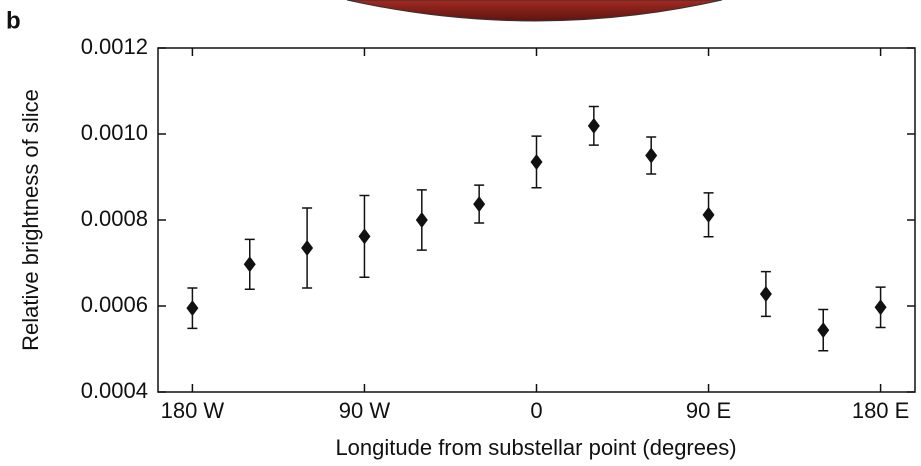 This screenshot has height=466, width=921. Describe the element at coordinates (534, 11) in the screenshot. I see `planet-image` at that location.